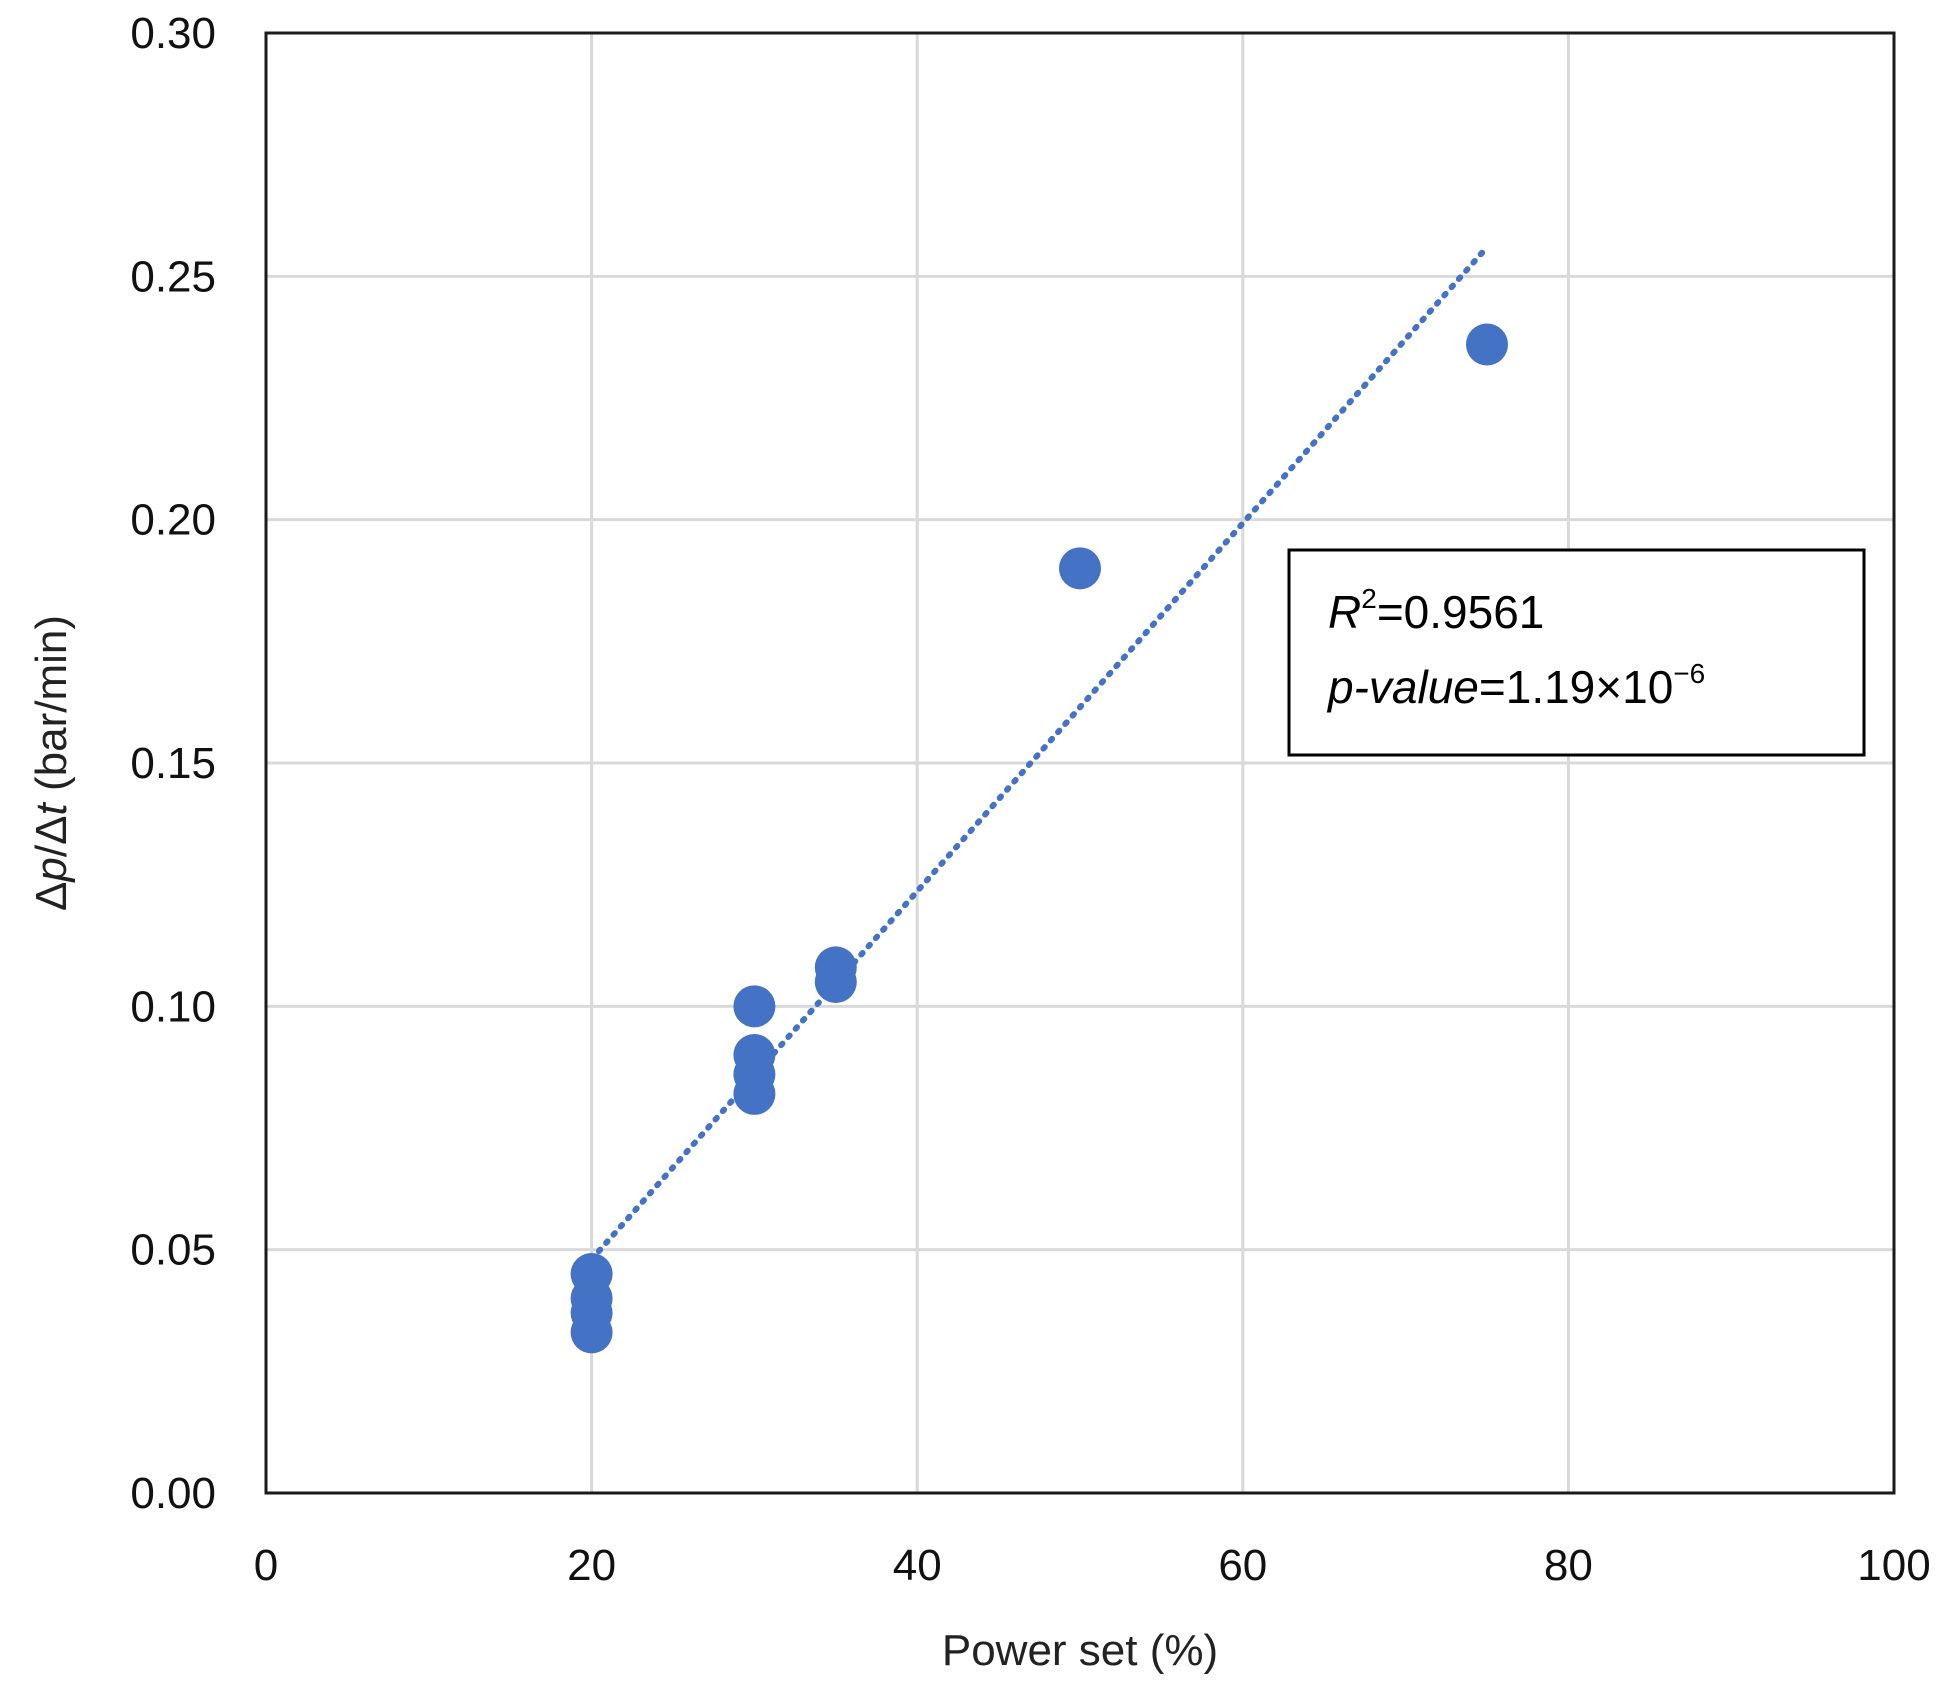 This screenshot has height=1693, width=1951. What do you see at coordinates (51, 896) in the screenshot?
I see `y-axis-delta-1: Δ` at bounding box center [51, 896].